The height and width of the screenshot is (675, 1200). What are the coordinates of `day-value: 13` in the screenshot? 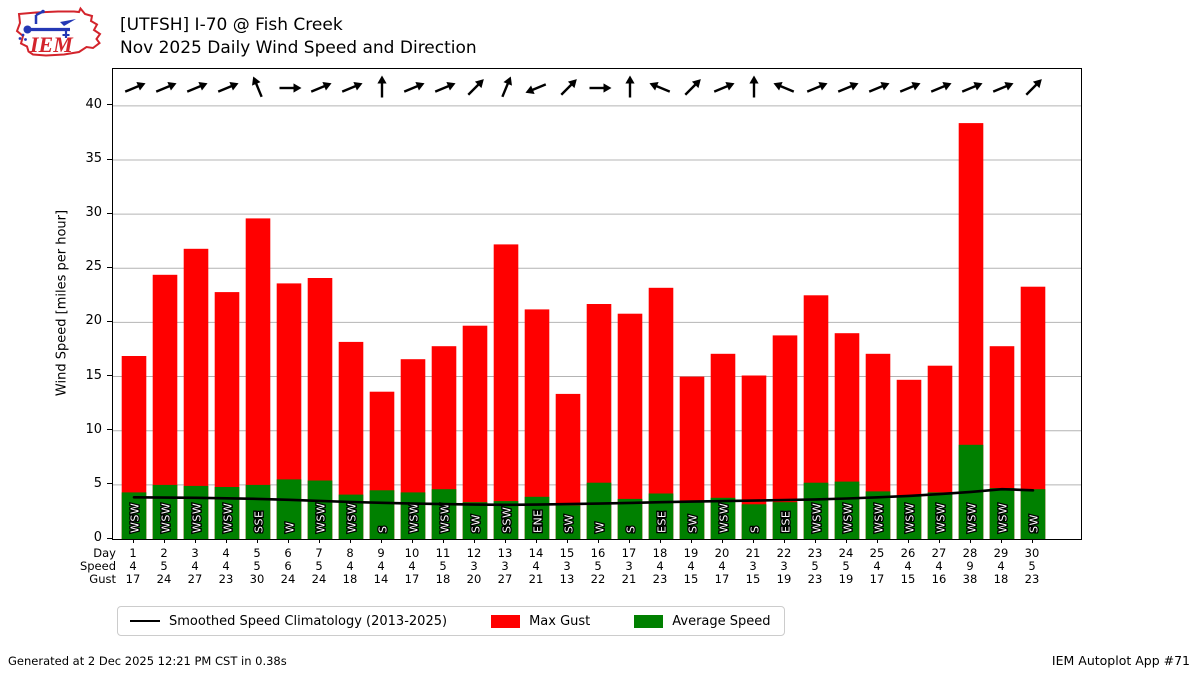 It's located at (505, 553).